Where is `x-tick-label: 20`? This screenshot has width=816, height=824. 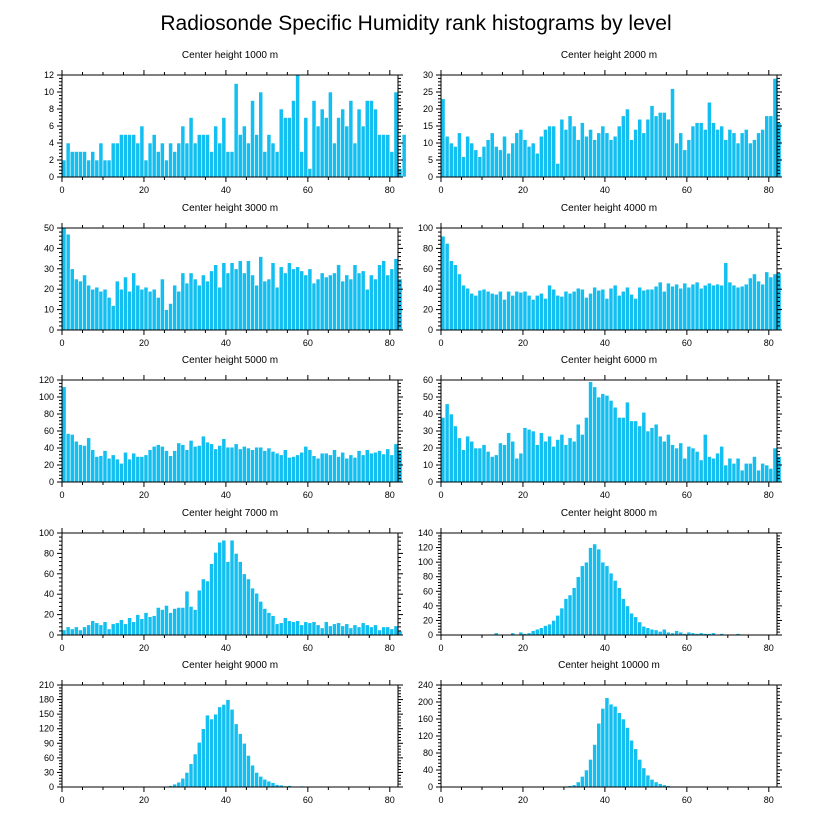 x-tick-label: 20 is located at coordinates (144, 343).